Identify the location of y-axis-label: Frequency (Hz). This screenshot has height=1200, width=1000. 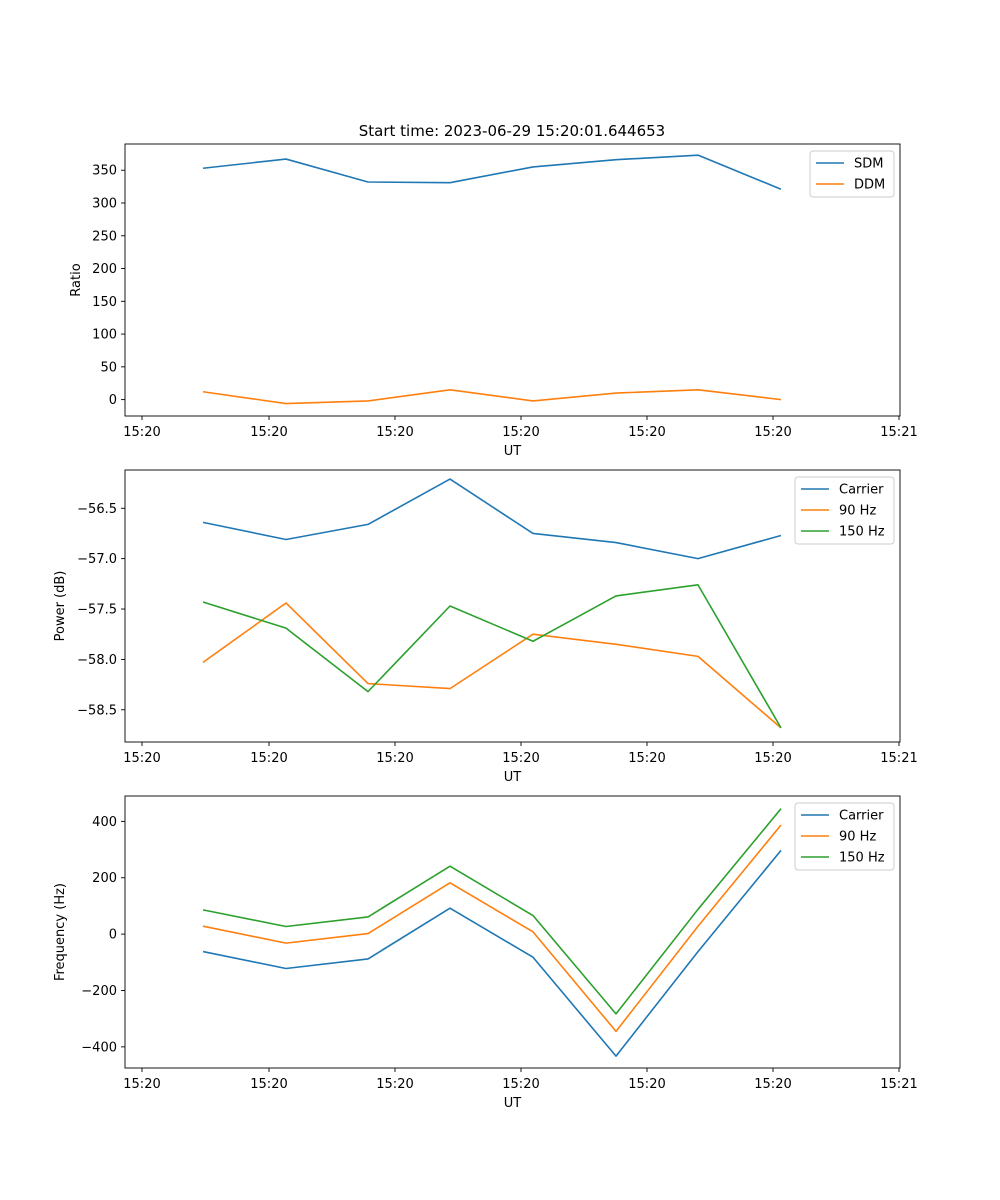
(60, 932).